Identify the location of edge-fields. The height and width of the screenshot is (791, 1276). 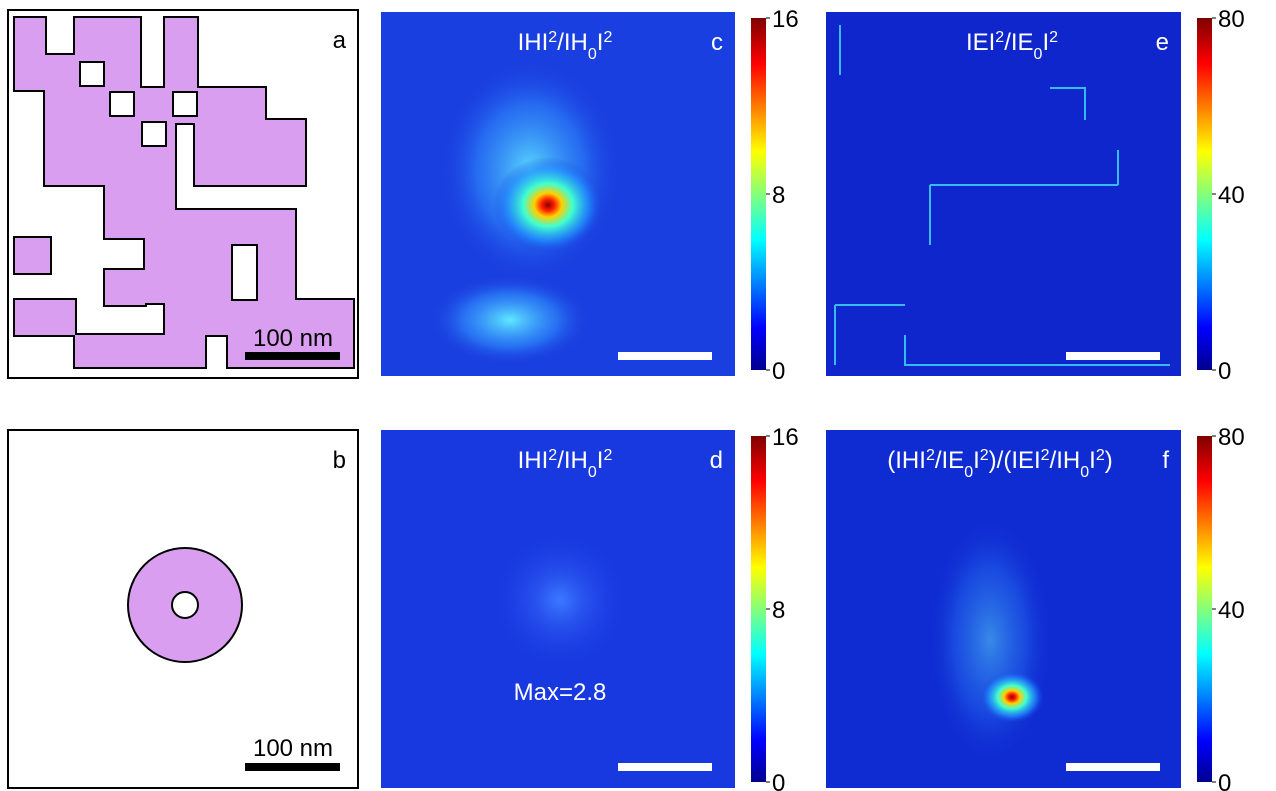
(1002, 195).